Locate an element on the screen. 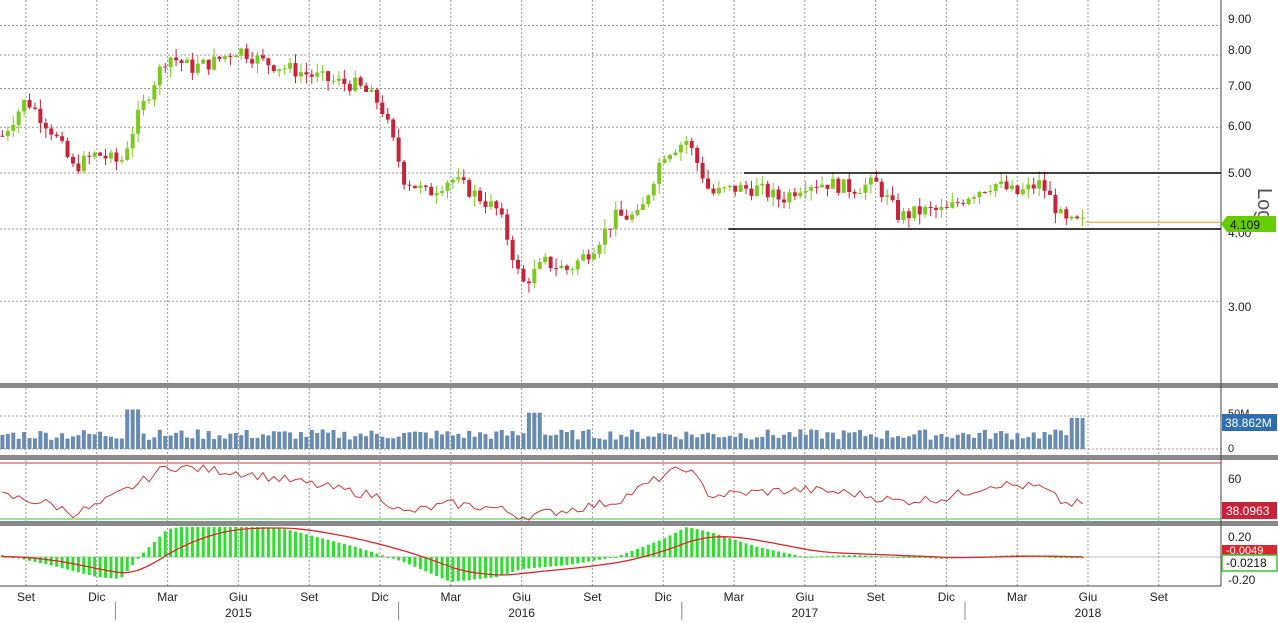  x-year-label: 2018 is located at coordinates (1088, 613).